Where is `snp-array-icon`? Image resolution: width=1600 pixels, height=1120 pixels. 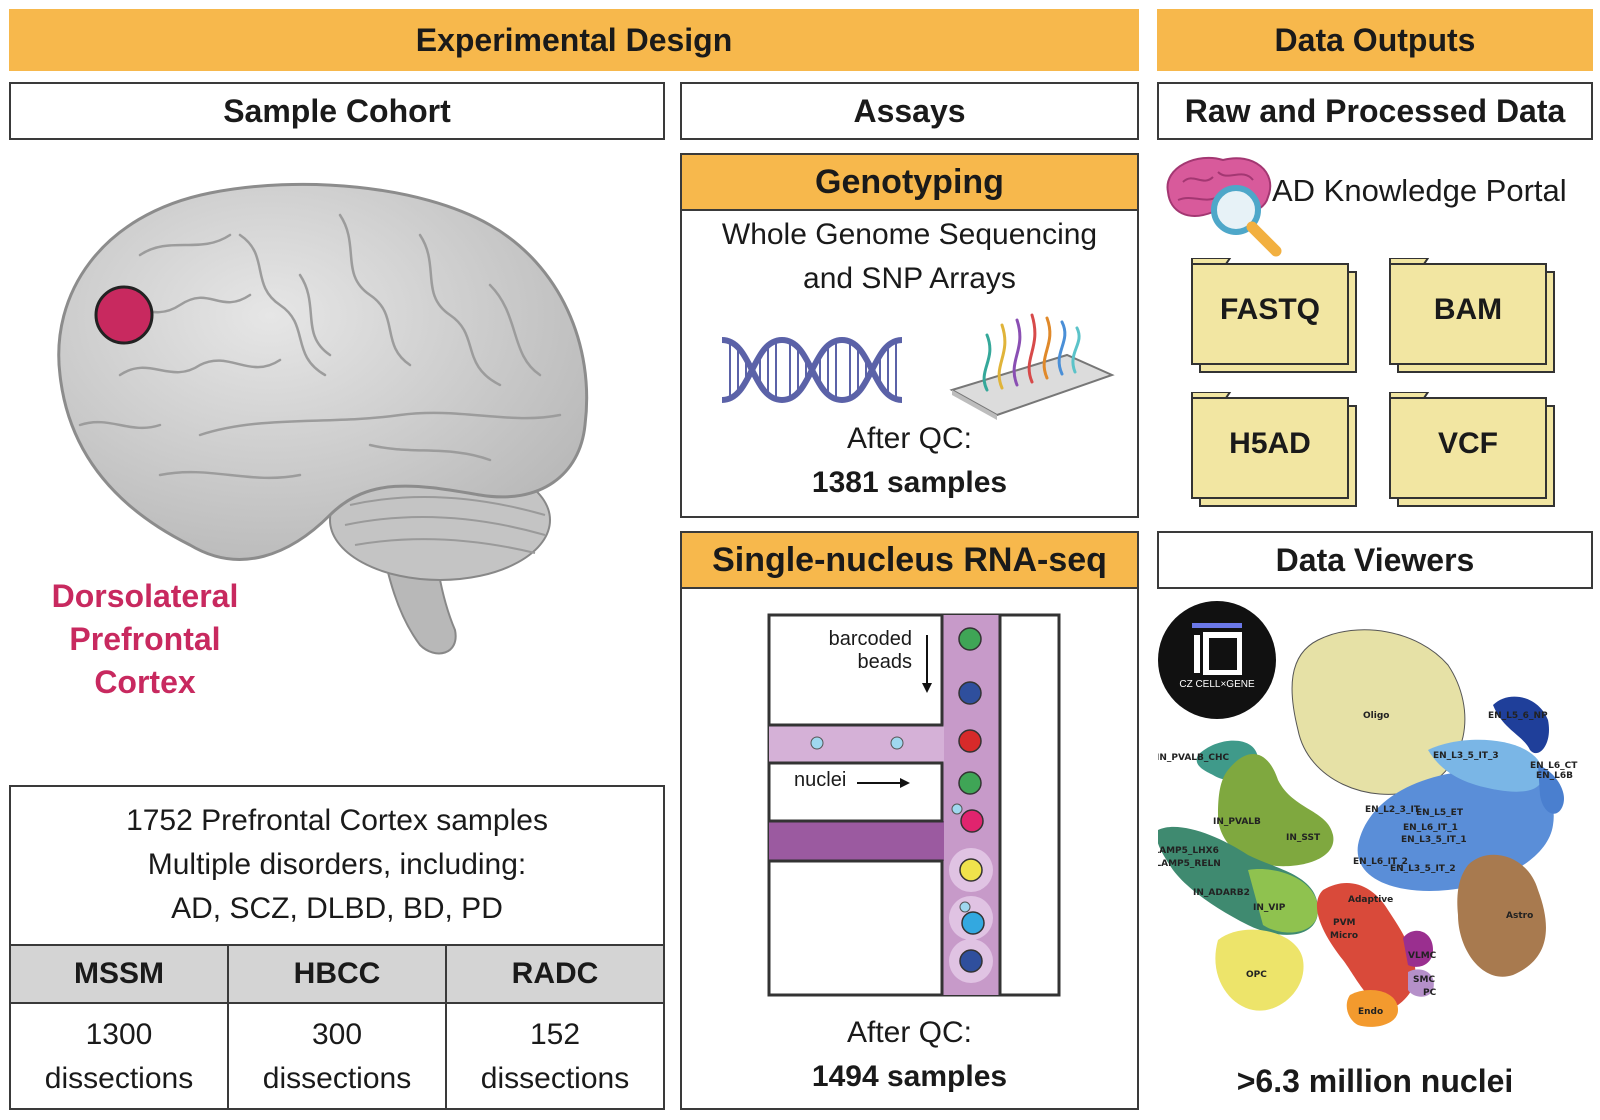
snp-array-icon is located at coordinates (1032, 366).